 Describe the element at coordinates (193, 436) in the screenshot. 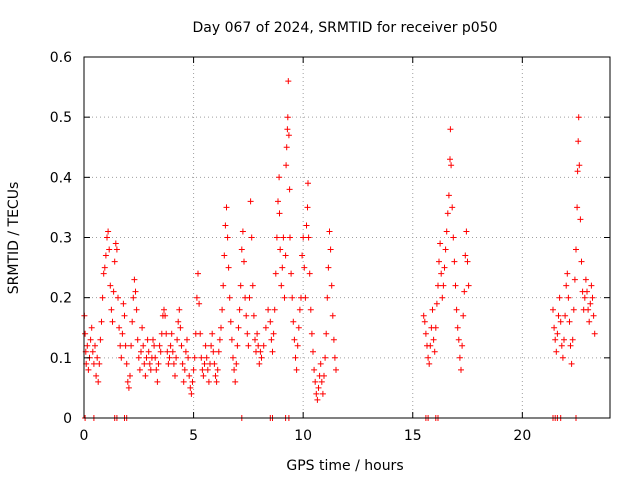

I see `x-tick-label: 5` at that location.